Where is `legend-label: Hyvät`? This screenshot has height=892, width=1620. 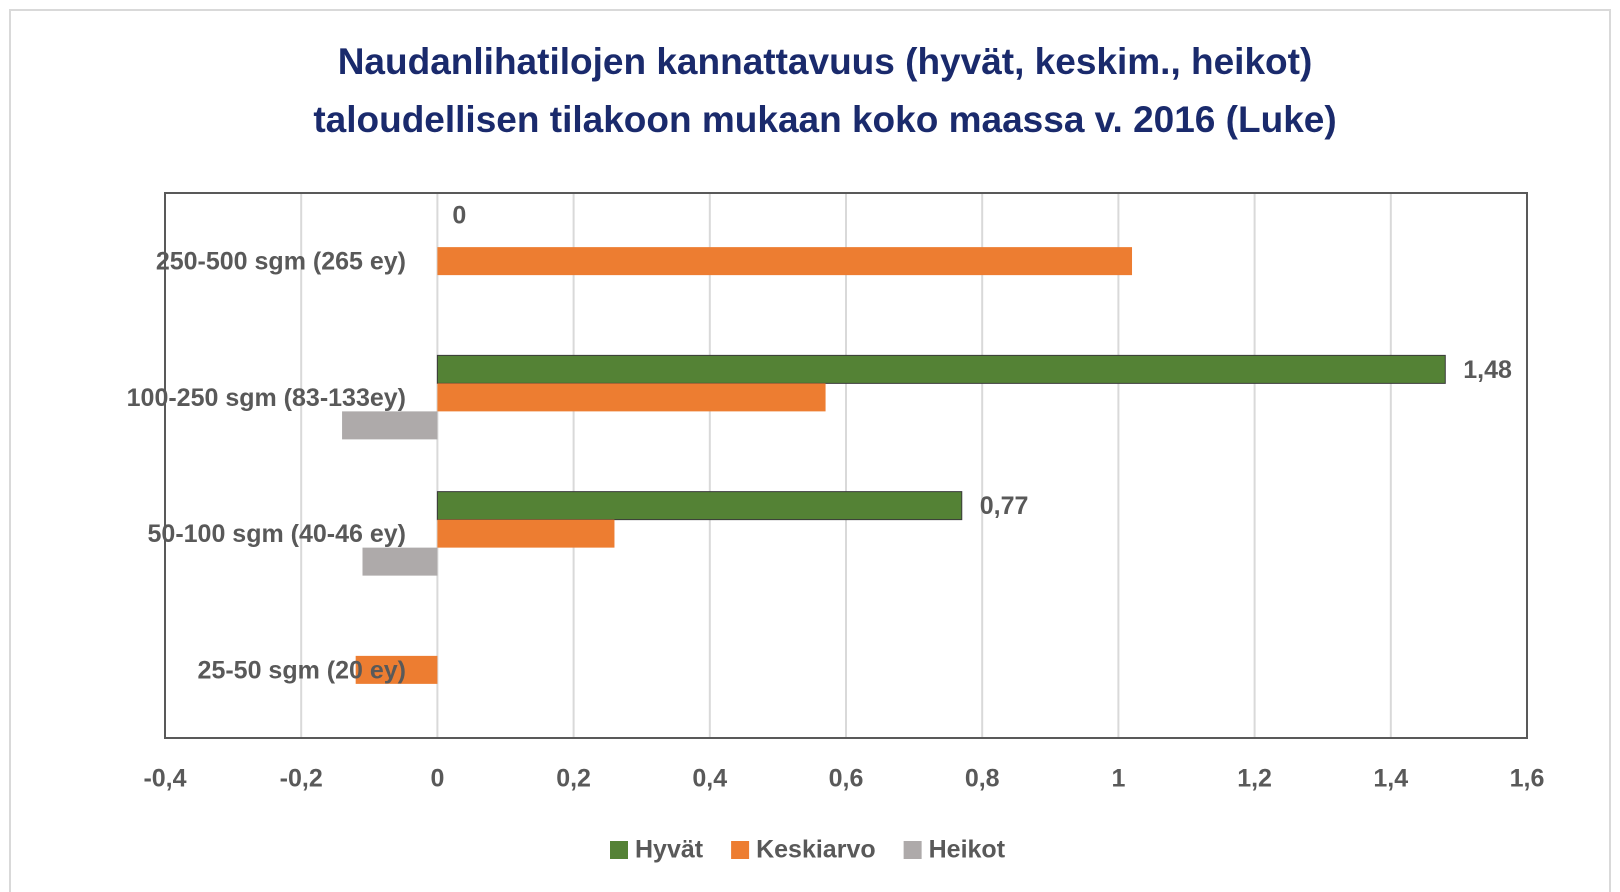 legend-label: Hyvät is located at coordinates (669, 850).